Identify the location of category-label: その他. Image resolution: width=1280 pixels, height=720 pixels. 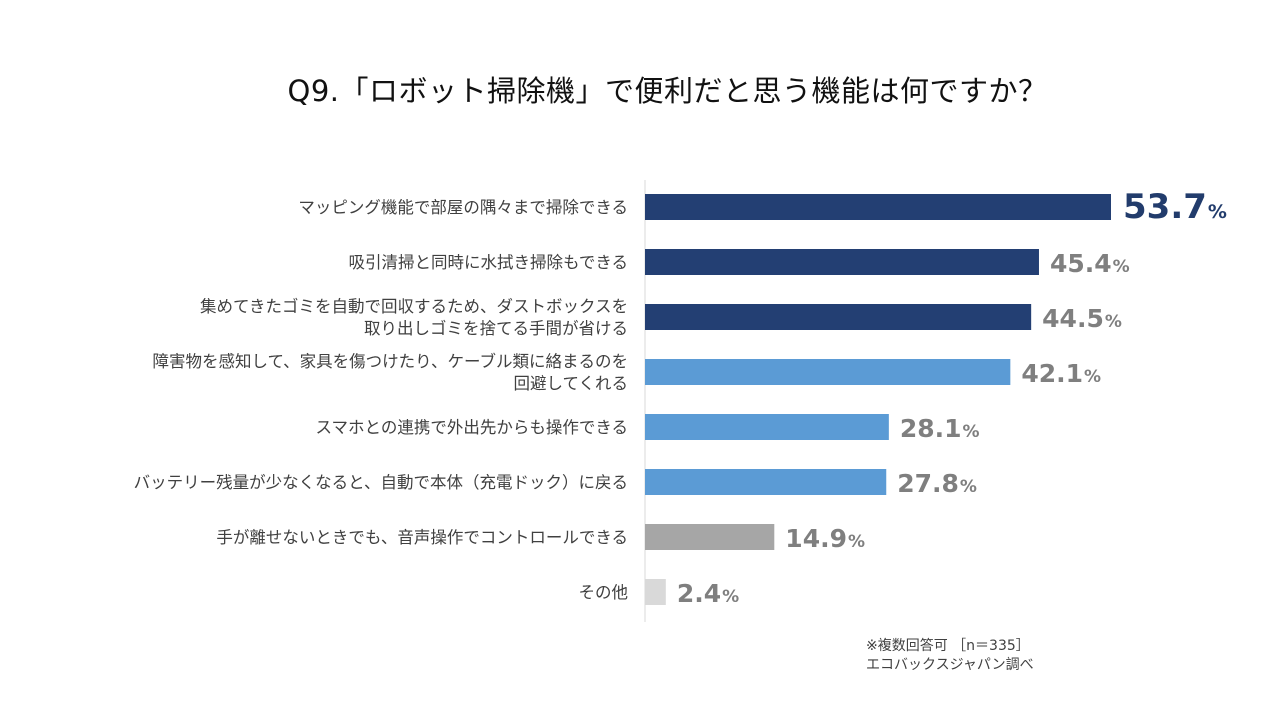
(604, 592).